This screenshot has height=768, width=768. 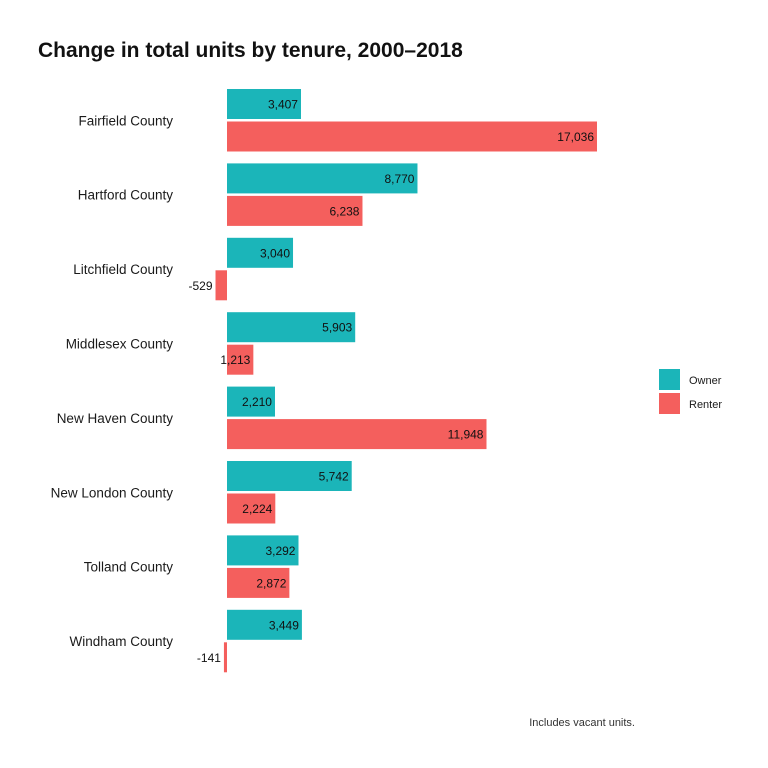 I want to click on bar-owner-middlesex-county, so click(x=291, y=327).